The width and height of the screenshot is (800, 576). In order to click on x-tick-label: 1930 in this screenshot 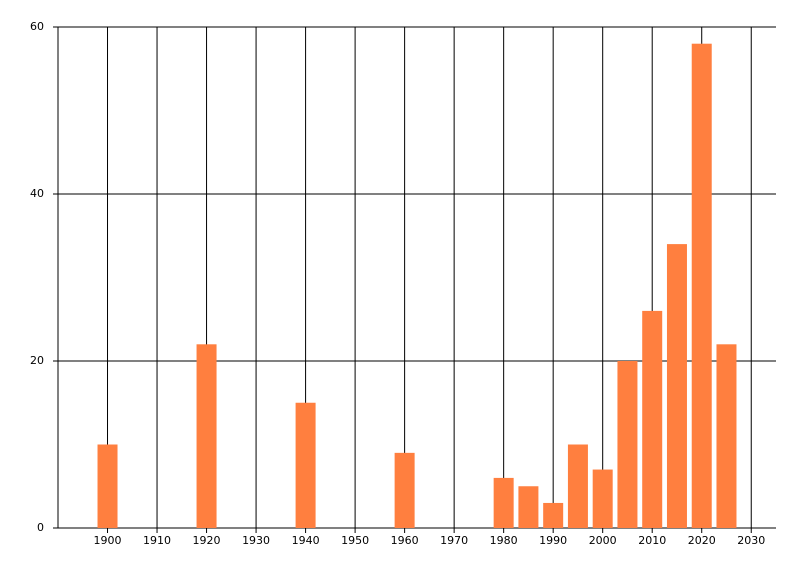, I will do `click(256, 540)`.